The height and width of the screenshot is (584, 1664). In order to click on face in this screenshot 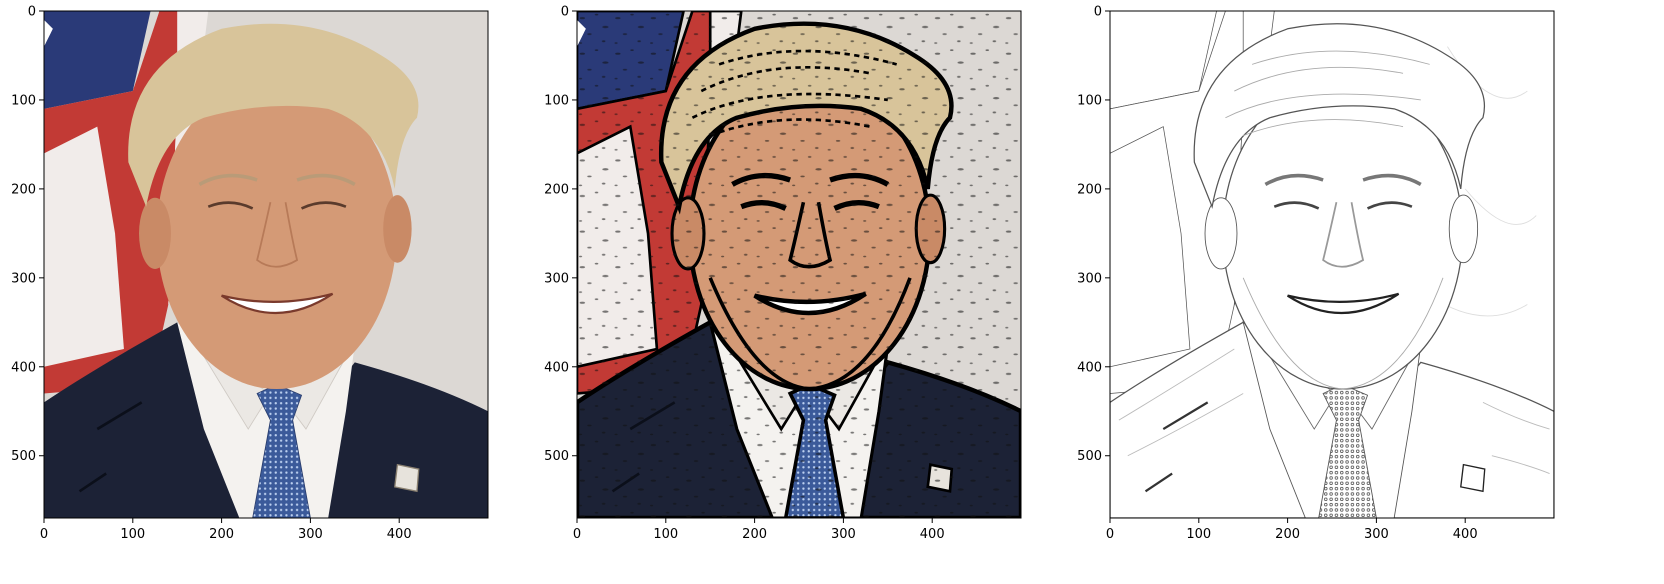, I will do `click(276, 233)`.